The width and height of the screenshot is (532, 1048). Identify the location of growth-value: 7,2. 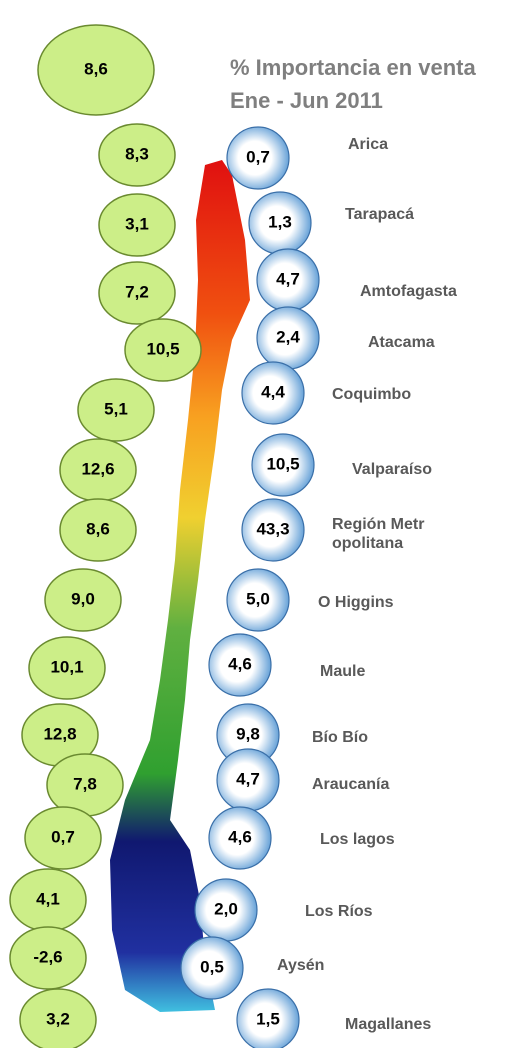
(137, 291).